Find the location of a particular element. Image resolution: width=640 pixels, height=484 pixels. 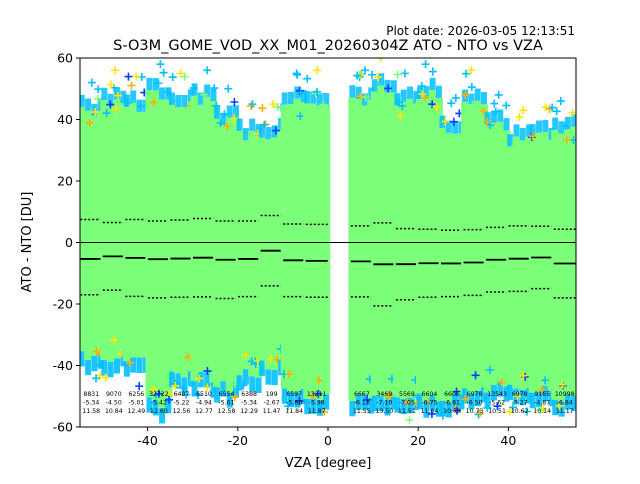

bin-m47p5-count-label: 9070 is located at coordinates (114, 394).